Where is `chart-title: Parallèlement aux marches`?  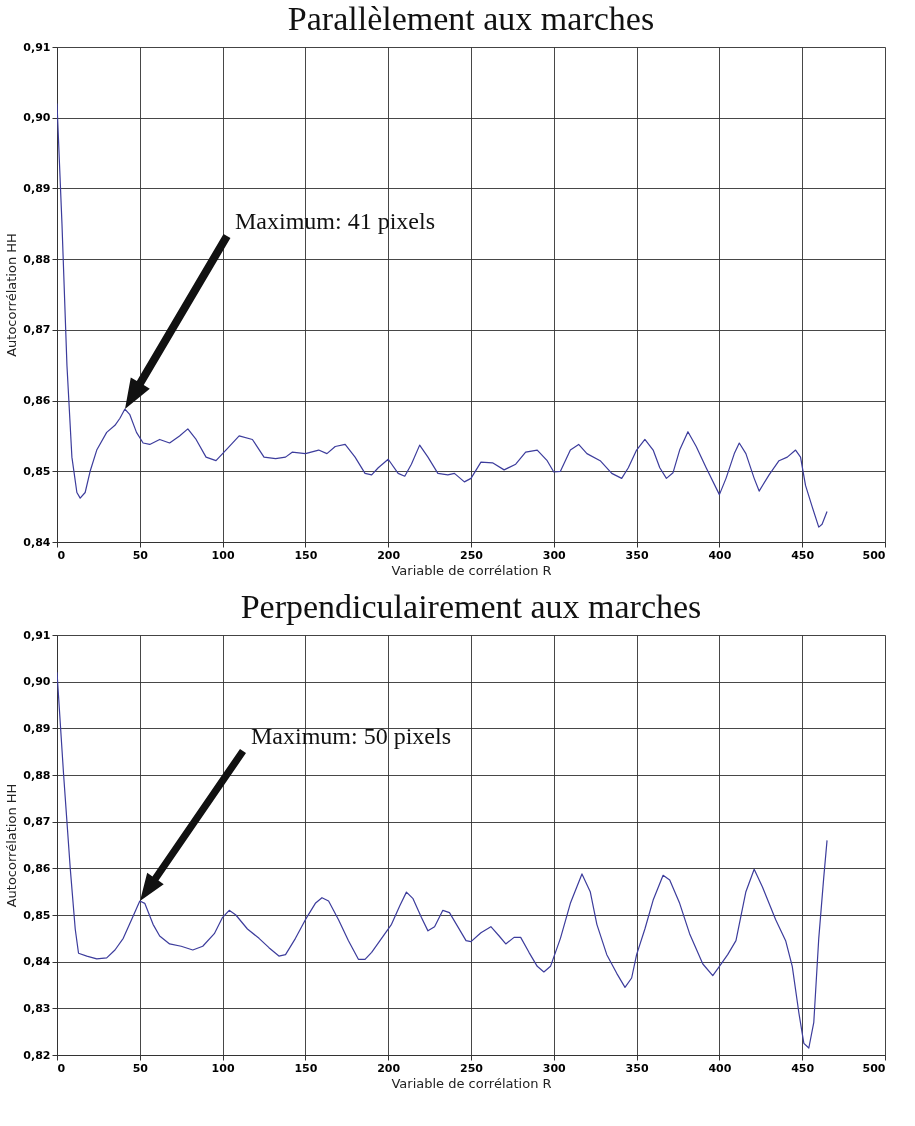 chart-title: Parallèlement aux marches is located at coordinates (471, 18).